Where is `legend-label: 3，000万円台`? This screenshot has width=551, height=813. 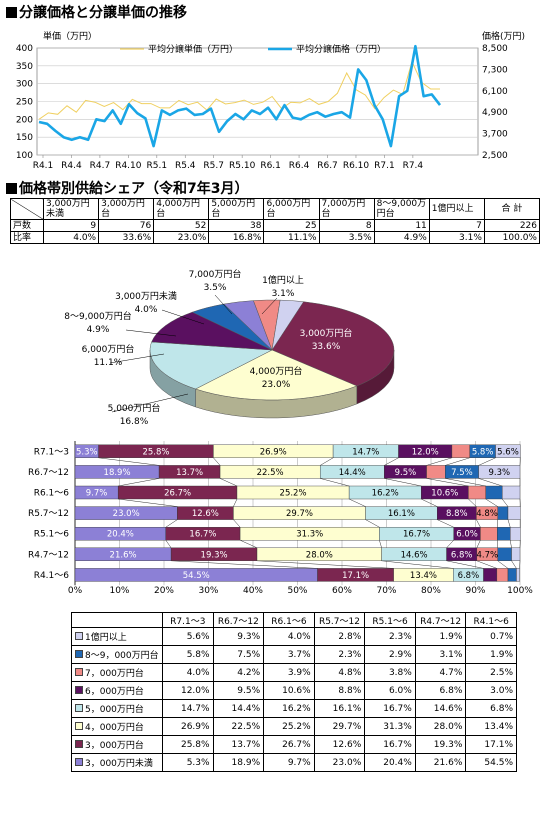 legend-label: 3，000万円台 is located at coordinates (114, 746).